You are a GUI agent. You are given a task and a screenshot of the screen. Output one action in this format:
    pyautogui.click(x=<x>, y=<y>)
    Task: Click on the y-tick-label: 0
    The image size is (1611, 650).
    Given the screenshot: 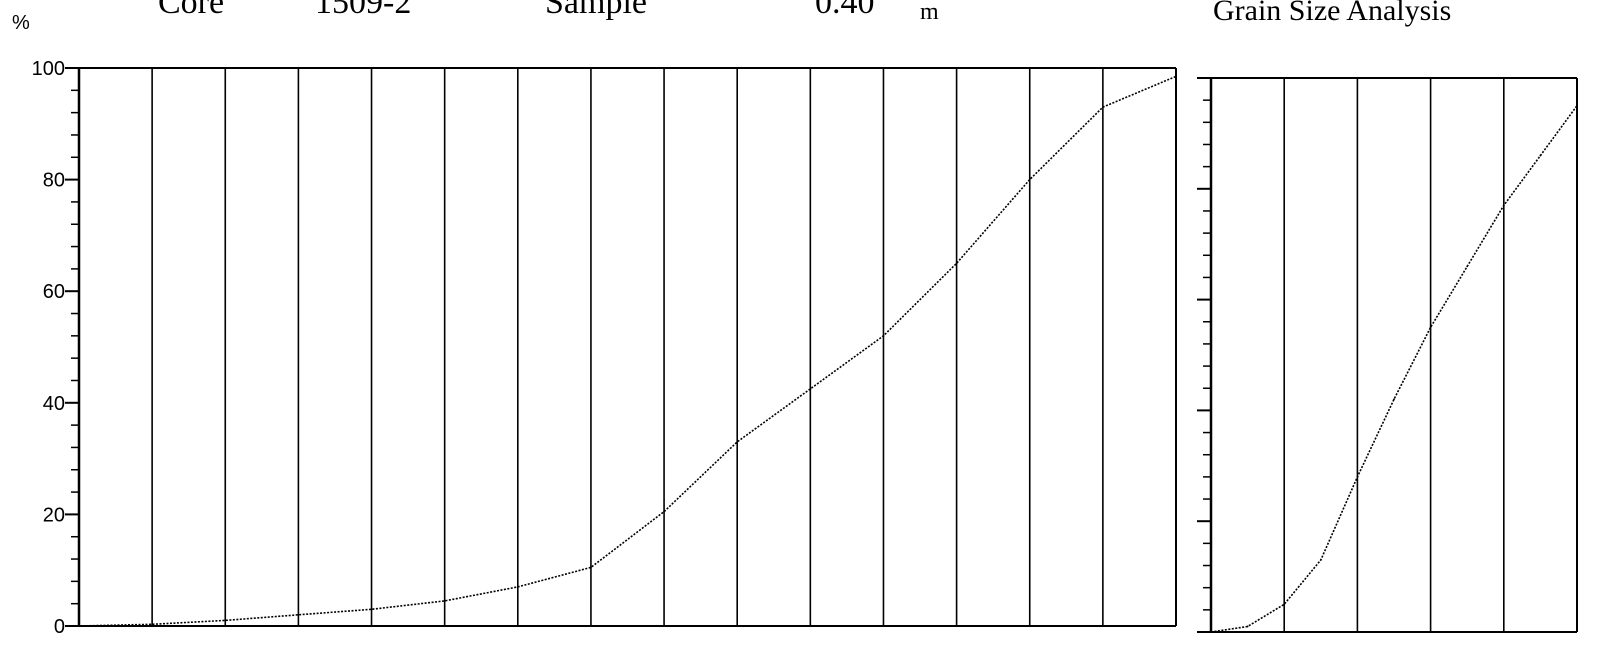 What is the action you would take?
    pyautogui.click(x=59, y=627)
    